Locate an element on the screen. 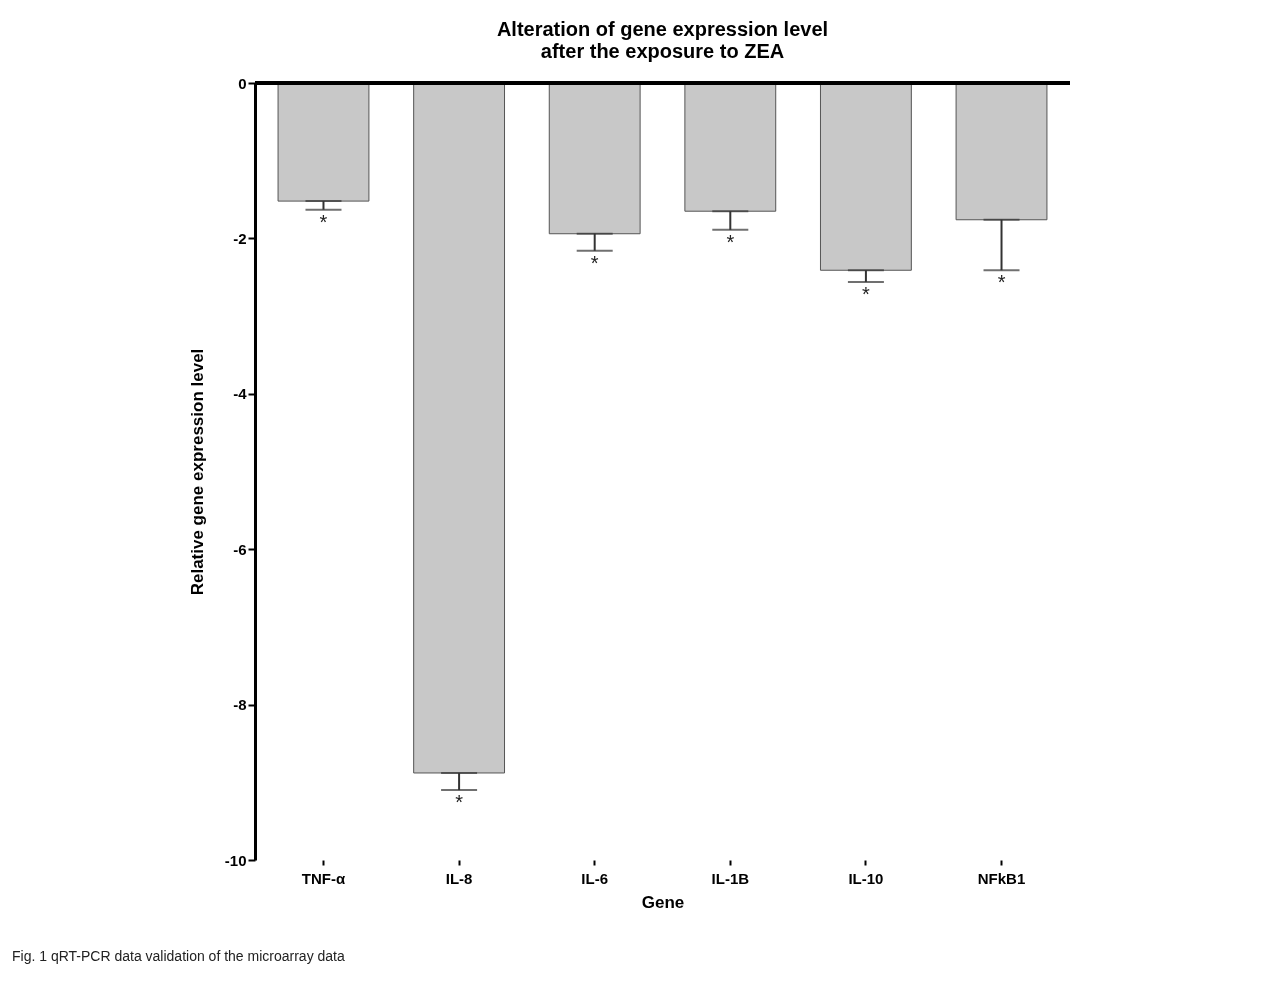 This screenshot has height=981, width=1284. x-axis-title: Gene is located at coordinates (663, 902).